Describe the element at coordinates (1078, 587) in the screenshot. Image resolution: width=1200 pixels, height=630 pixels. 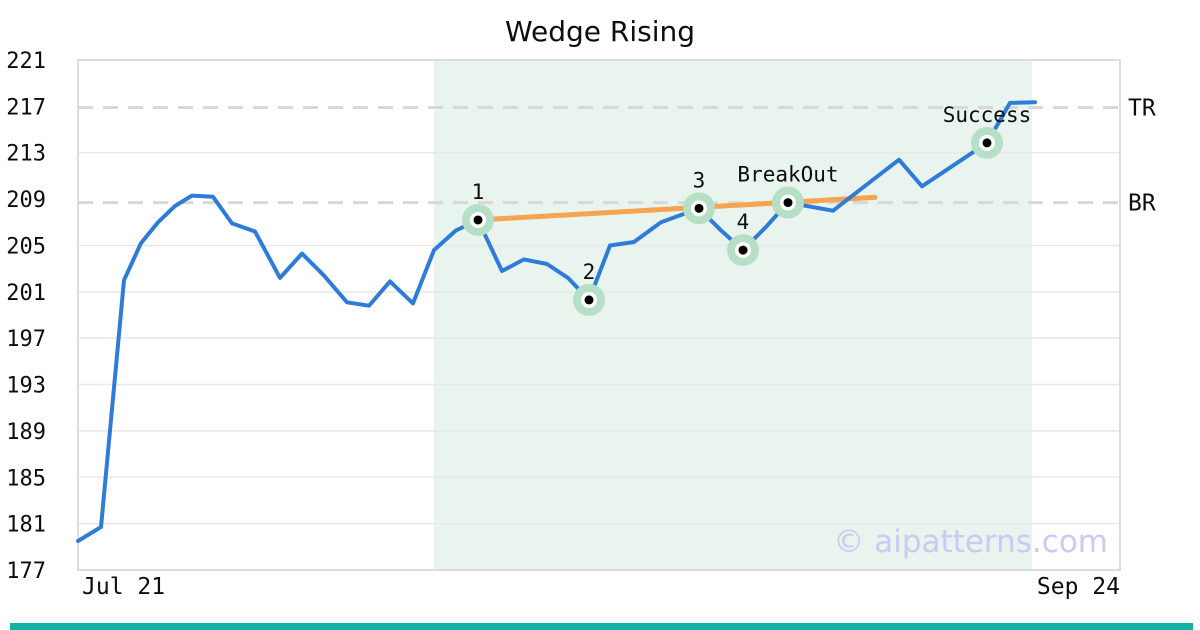
I see `x-axis-label-end: Sep 24` at that location.